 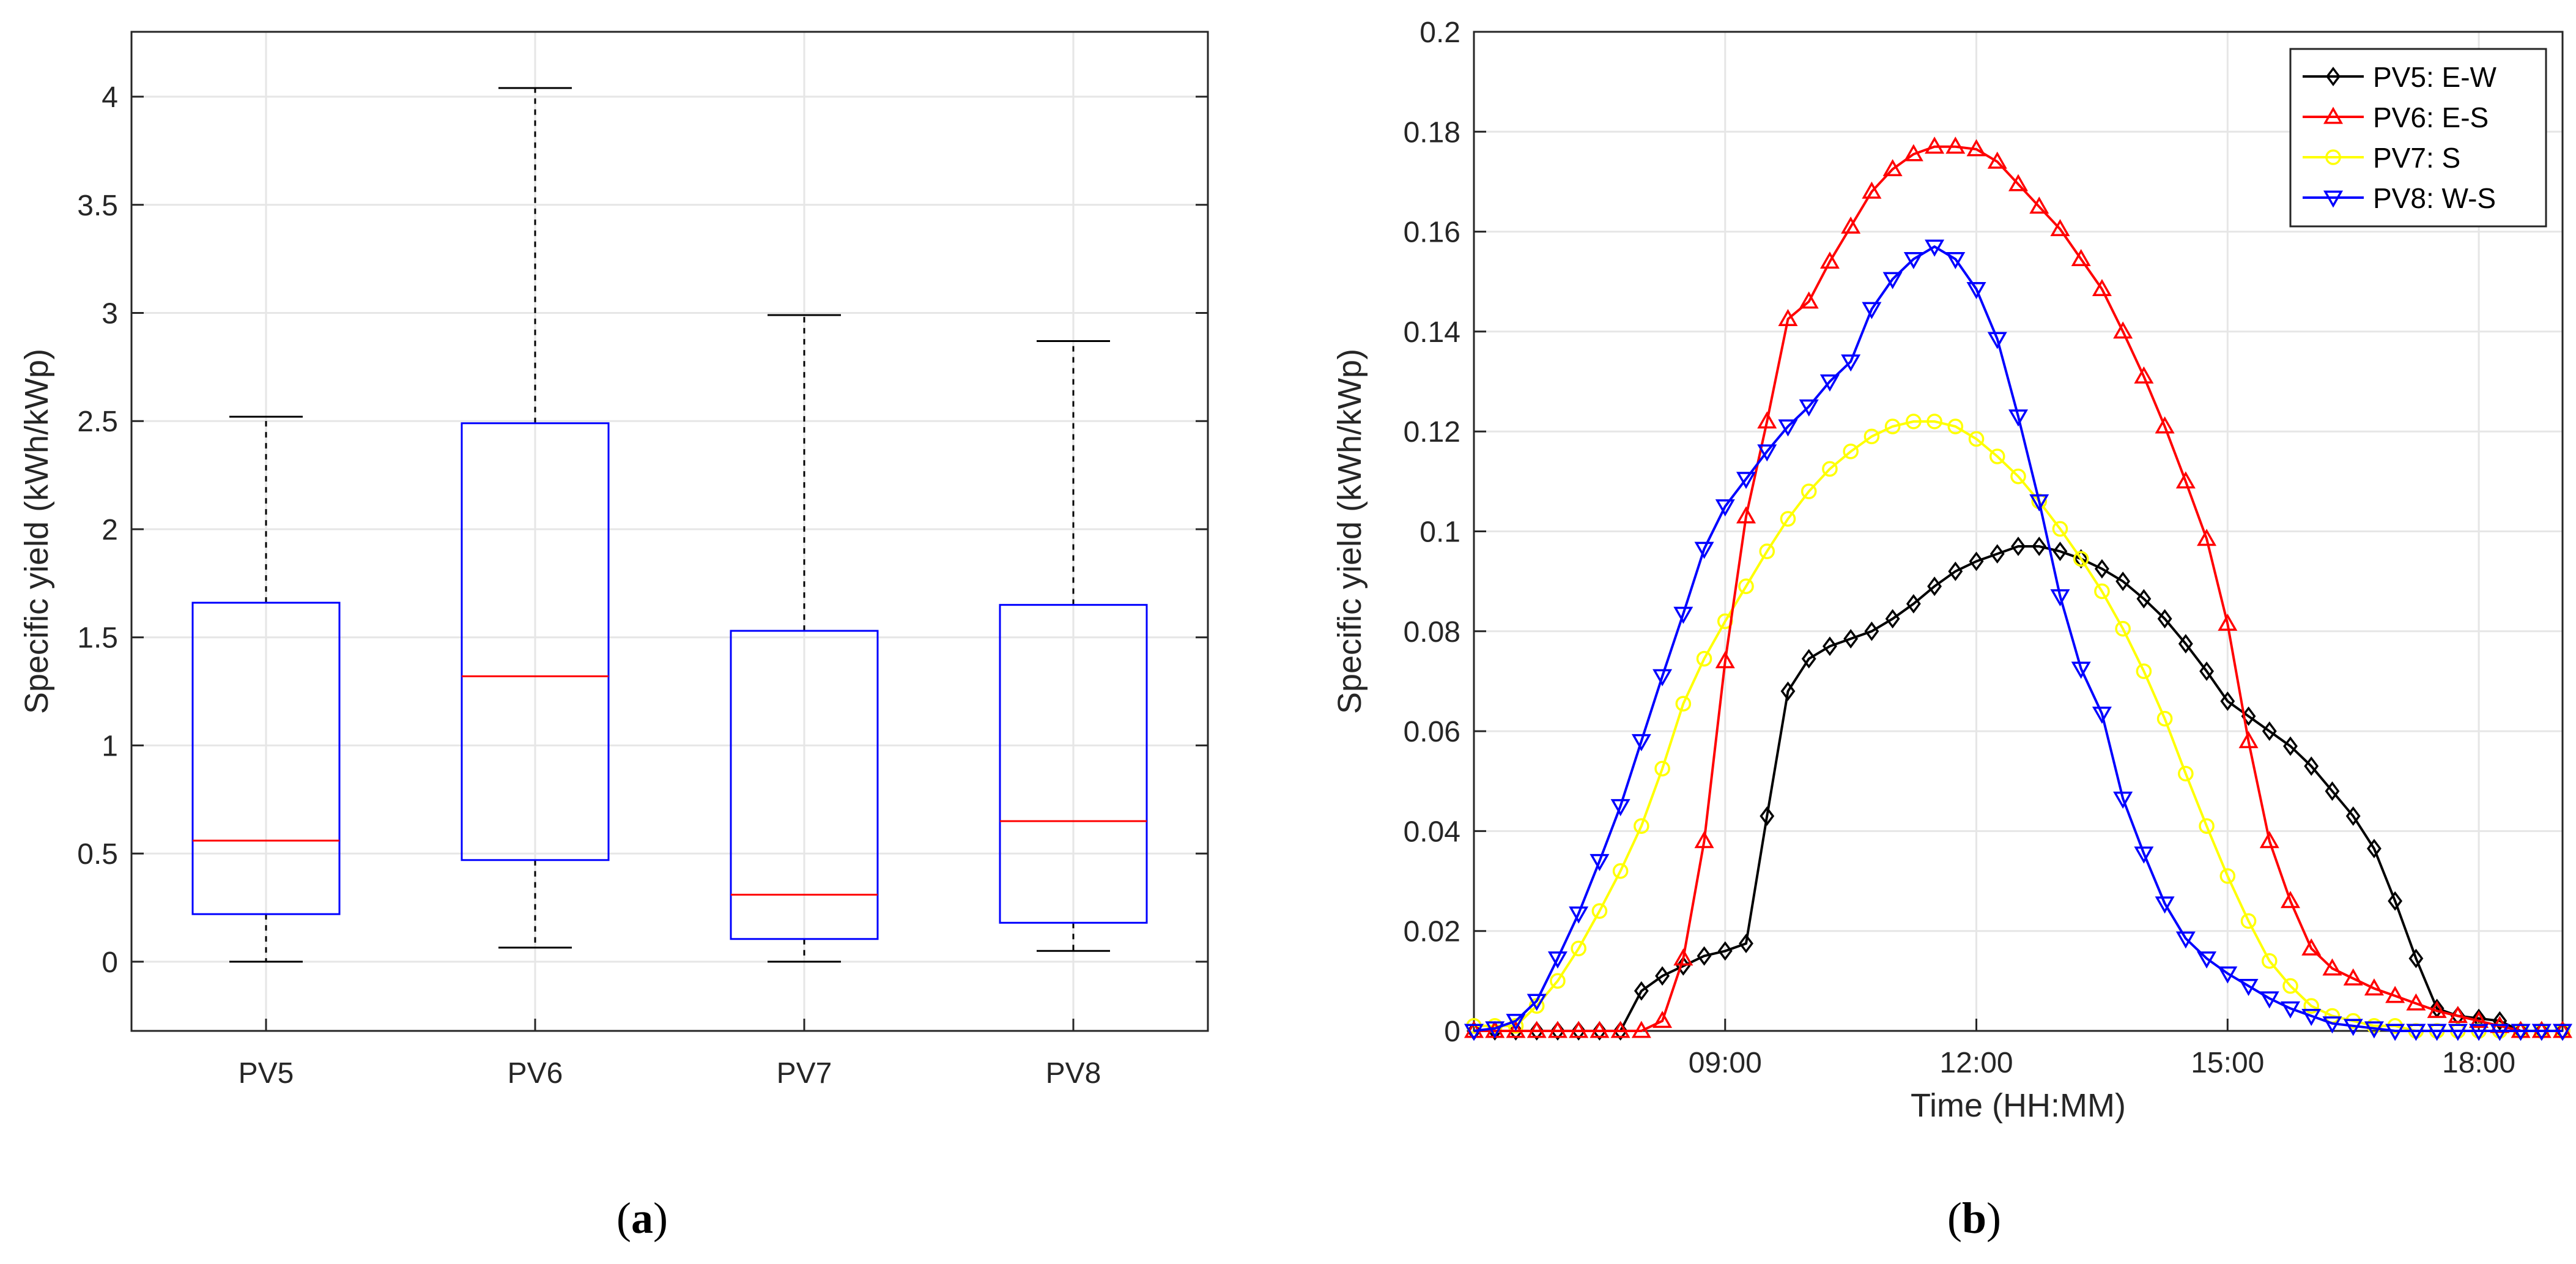 What do you see at coordinates (535, 1074) in the screenshot?
I see `xtick-label-a-1: PV6` at bounding box center [535, 1074].